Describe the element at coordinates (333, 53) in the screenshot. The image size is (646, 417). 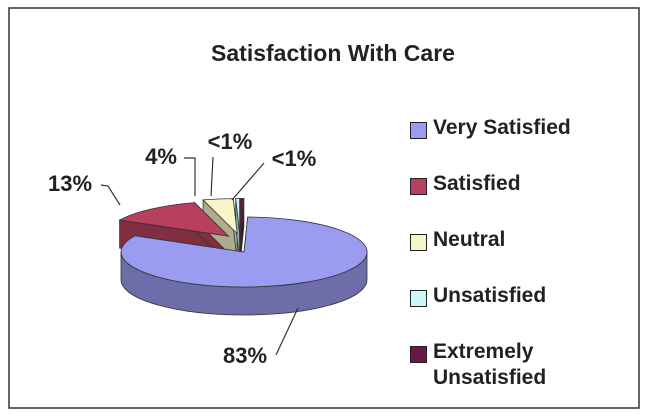
I see `chart-title: Satisfaction With Care` at that location.